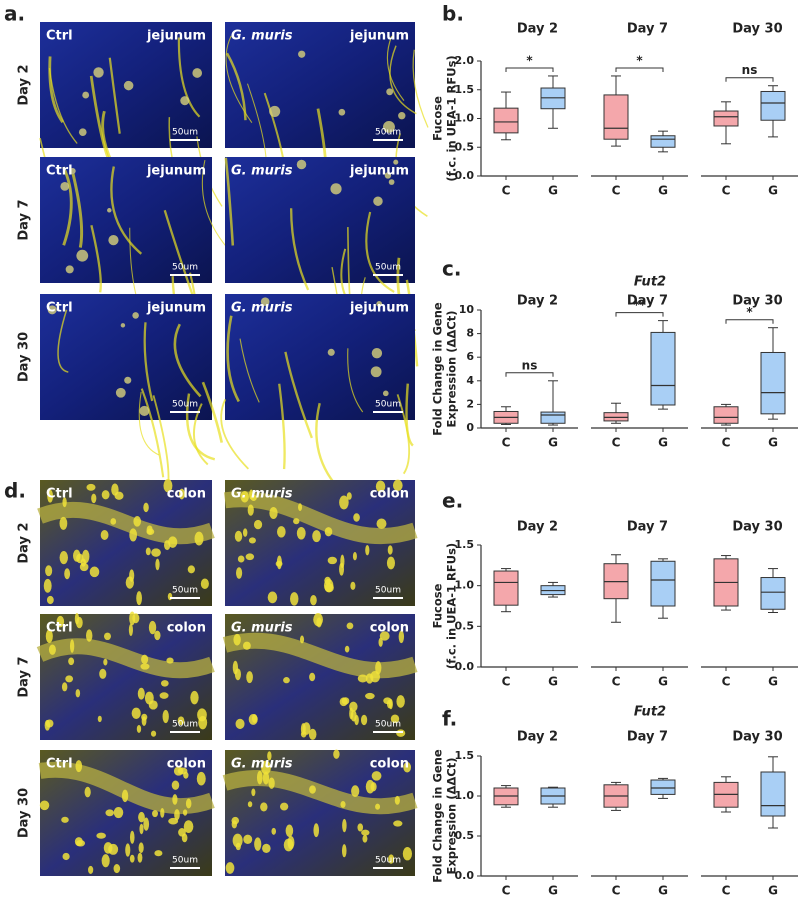 This screenshot has height=924, width=800. What do you see at coordinates (470, 403) in the screenshot?
I see `y-tick-label: 2` at bounding box center [470, 403].